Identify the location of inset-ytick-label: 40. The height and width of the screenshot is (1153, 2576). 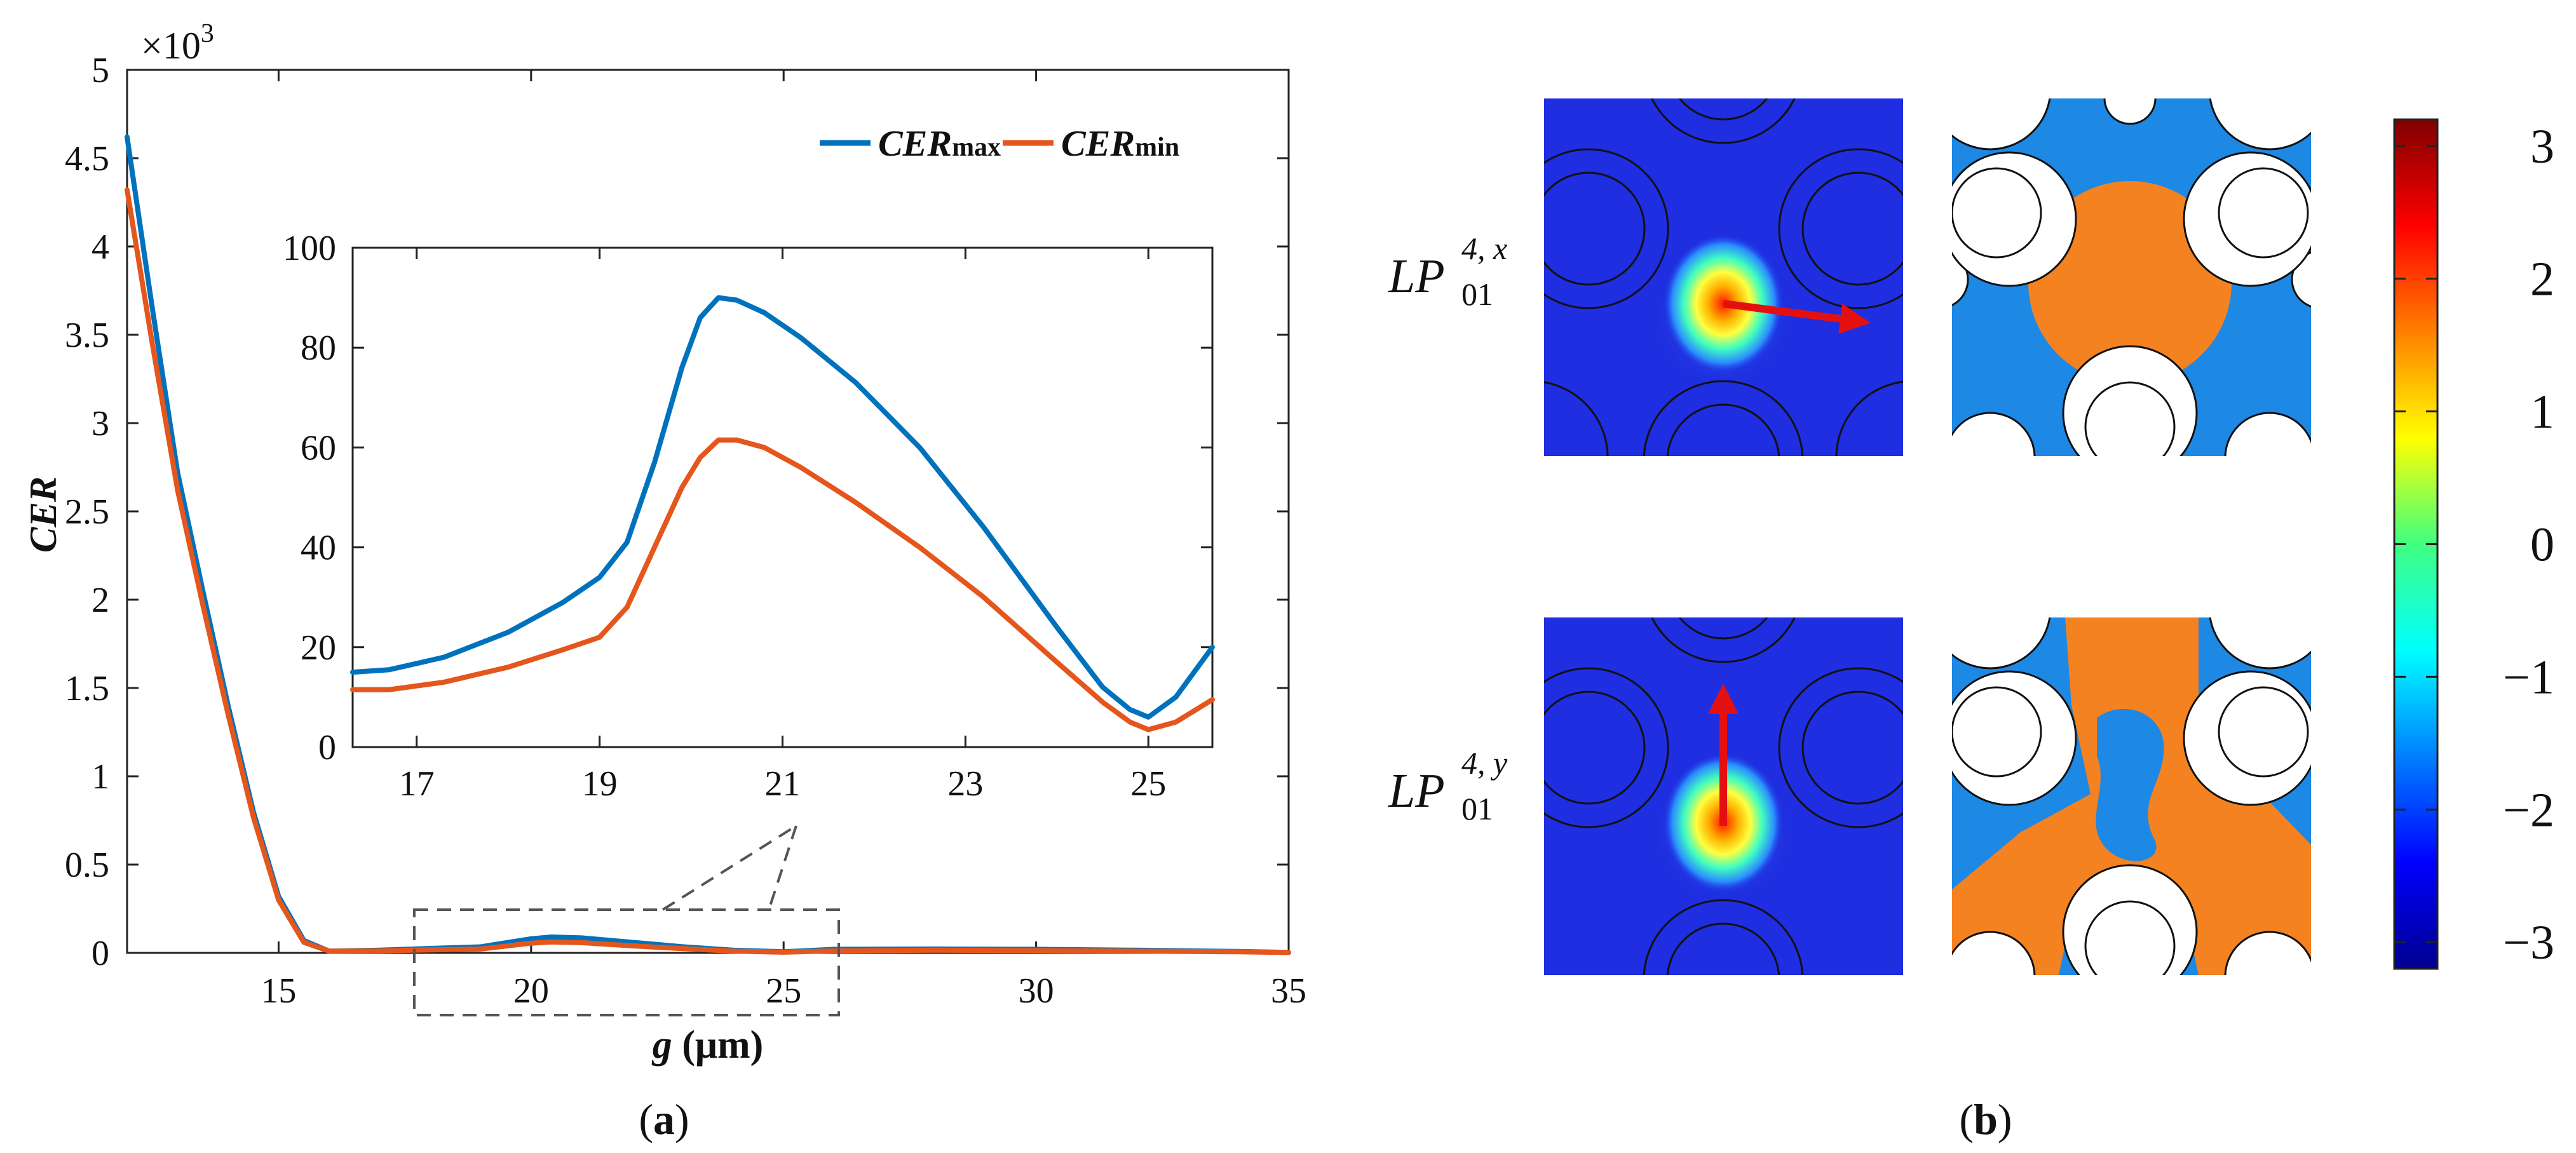
(318, 548).